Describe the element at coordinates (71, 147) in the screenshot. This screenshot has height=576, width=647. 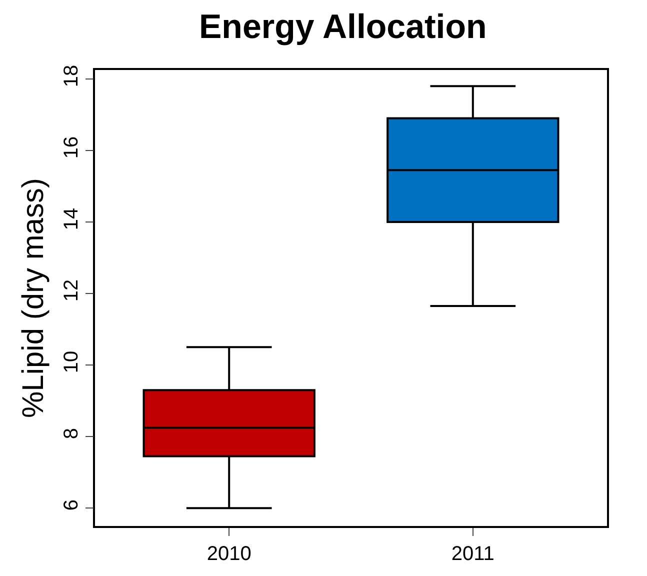
I see `y-tick-label: 16` at that location.